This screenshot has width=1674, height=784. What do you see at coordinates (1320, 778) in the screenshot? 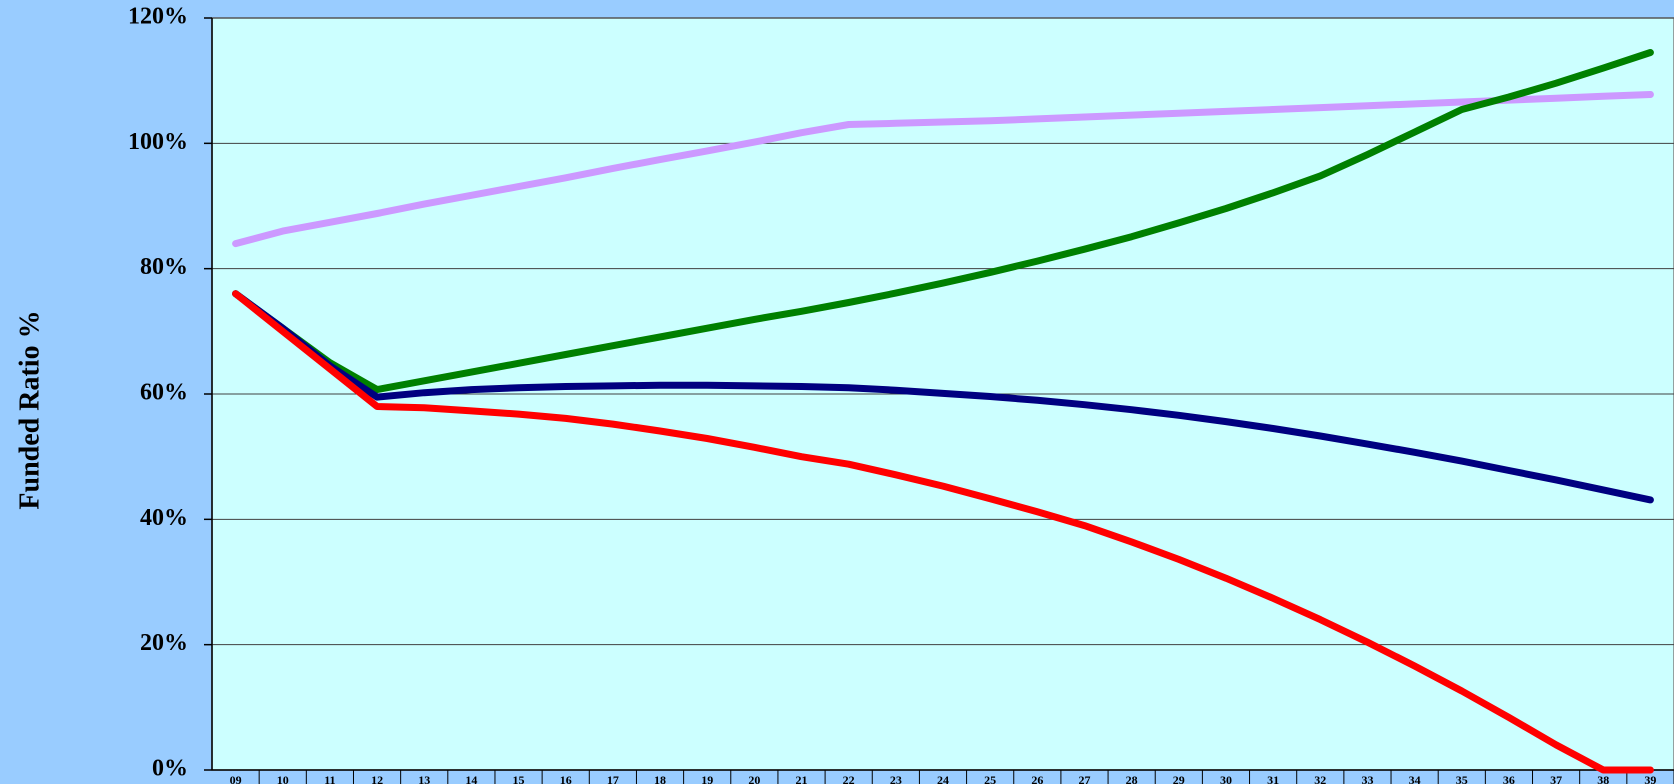
I see `x-tick-label: 32` at bounding box center [1320, 778].